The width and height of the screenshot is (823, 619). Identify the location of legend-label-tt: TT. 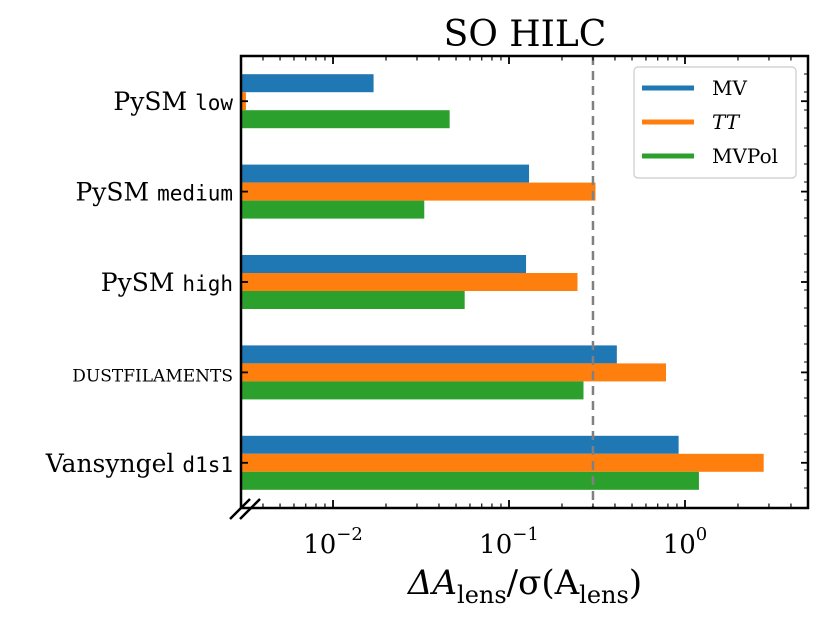
(726, 122).